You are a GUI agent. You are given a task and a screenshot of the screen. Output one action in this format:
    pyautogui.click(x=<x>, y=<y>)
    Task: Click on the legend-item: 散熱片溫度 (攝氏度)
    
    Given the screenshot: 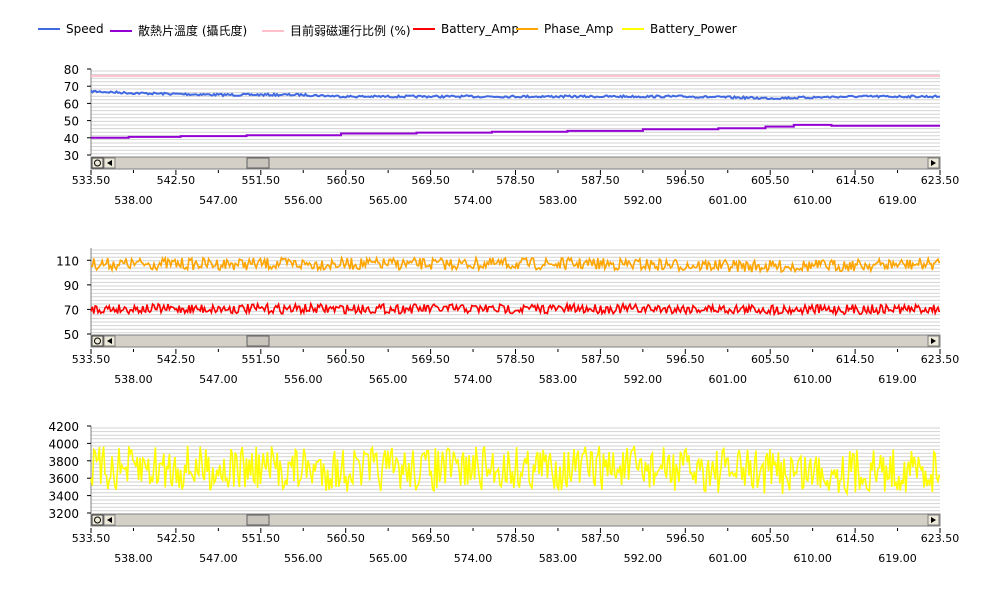 What is the action you would take?
    pyautogui.click(x=178, y=30)
    